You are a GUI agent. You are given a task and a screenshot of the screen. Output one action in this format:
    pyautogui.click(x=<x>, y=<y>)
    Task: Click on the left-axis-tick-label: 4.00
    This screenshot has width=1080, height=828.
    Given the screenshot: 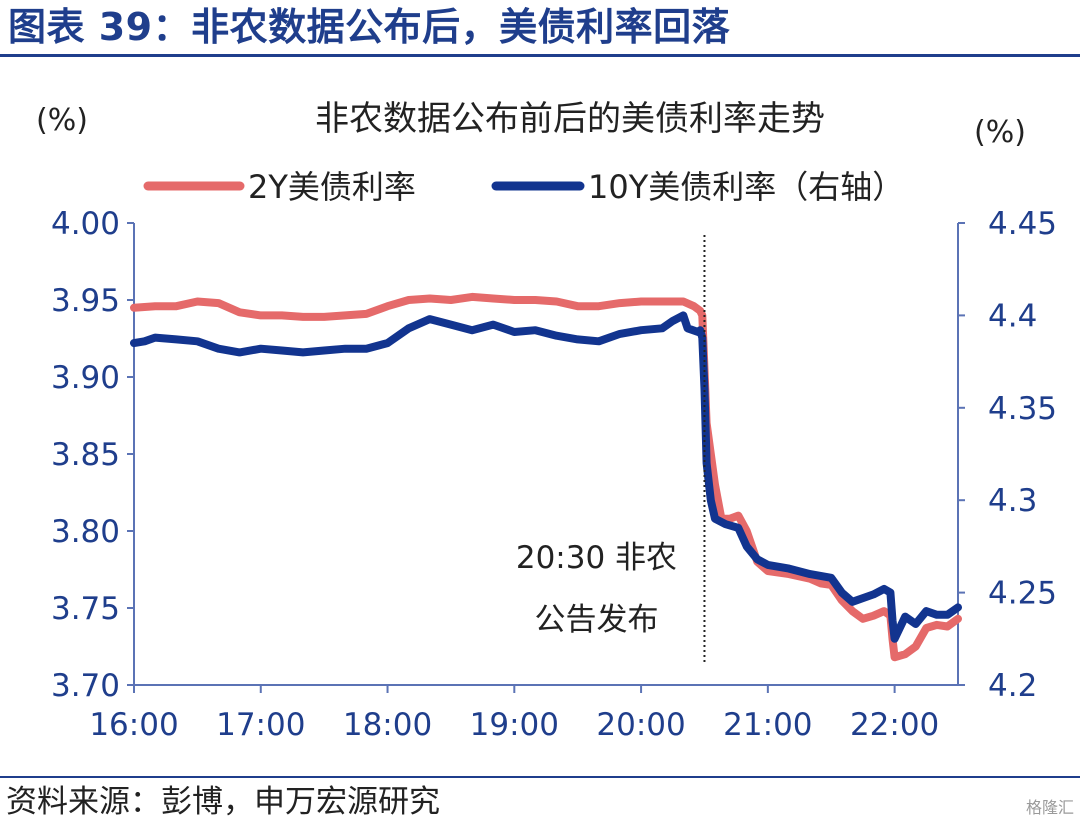 What is the action you would take?
    pyautogui.click(x=85, y=224)
    